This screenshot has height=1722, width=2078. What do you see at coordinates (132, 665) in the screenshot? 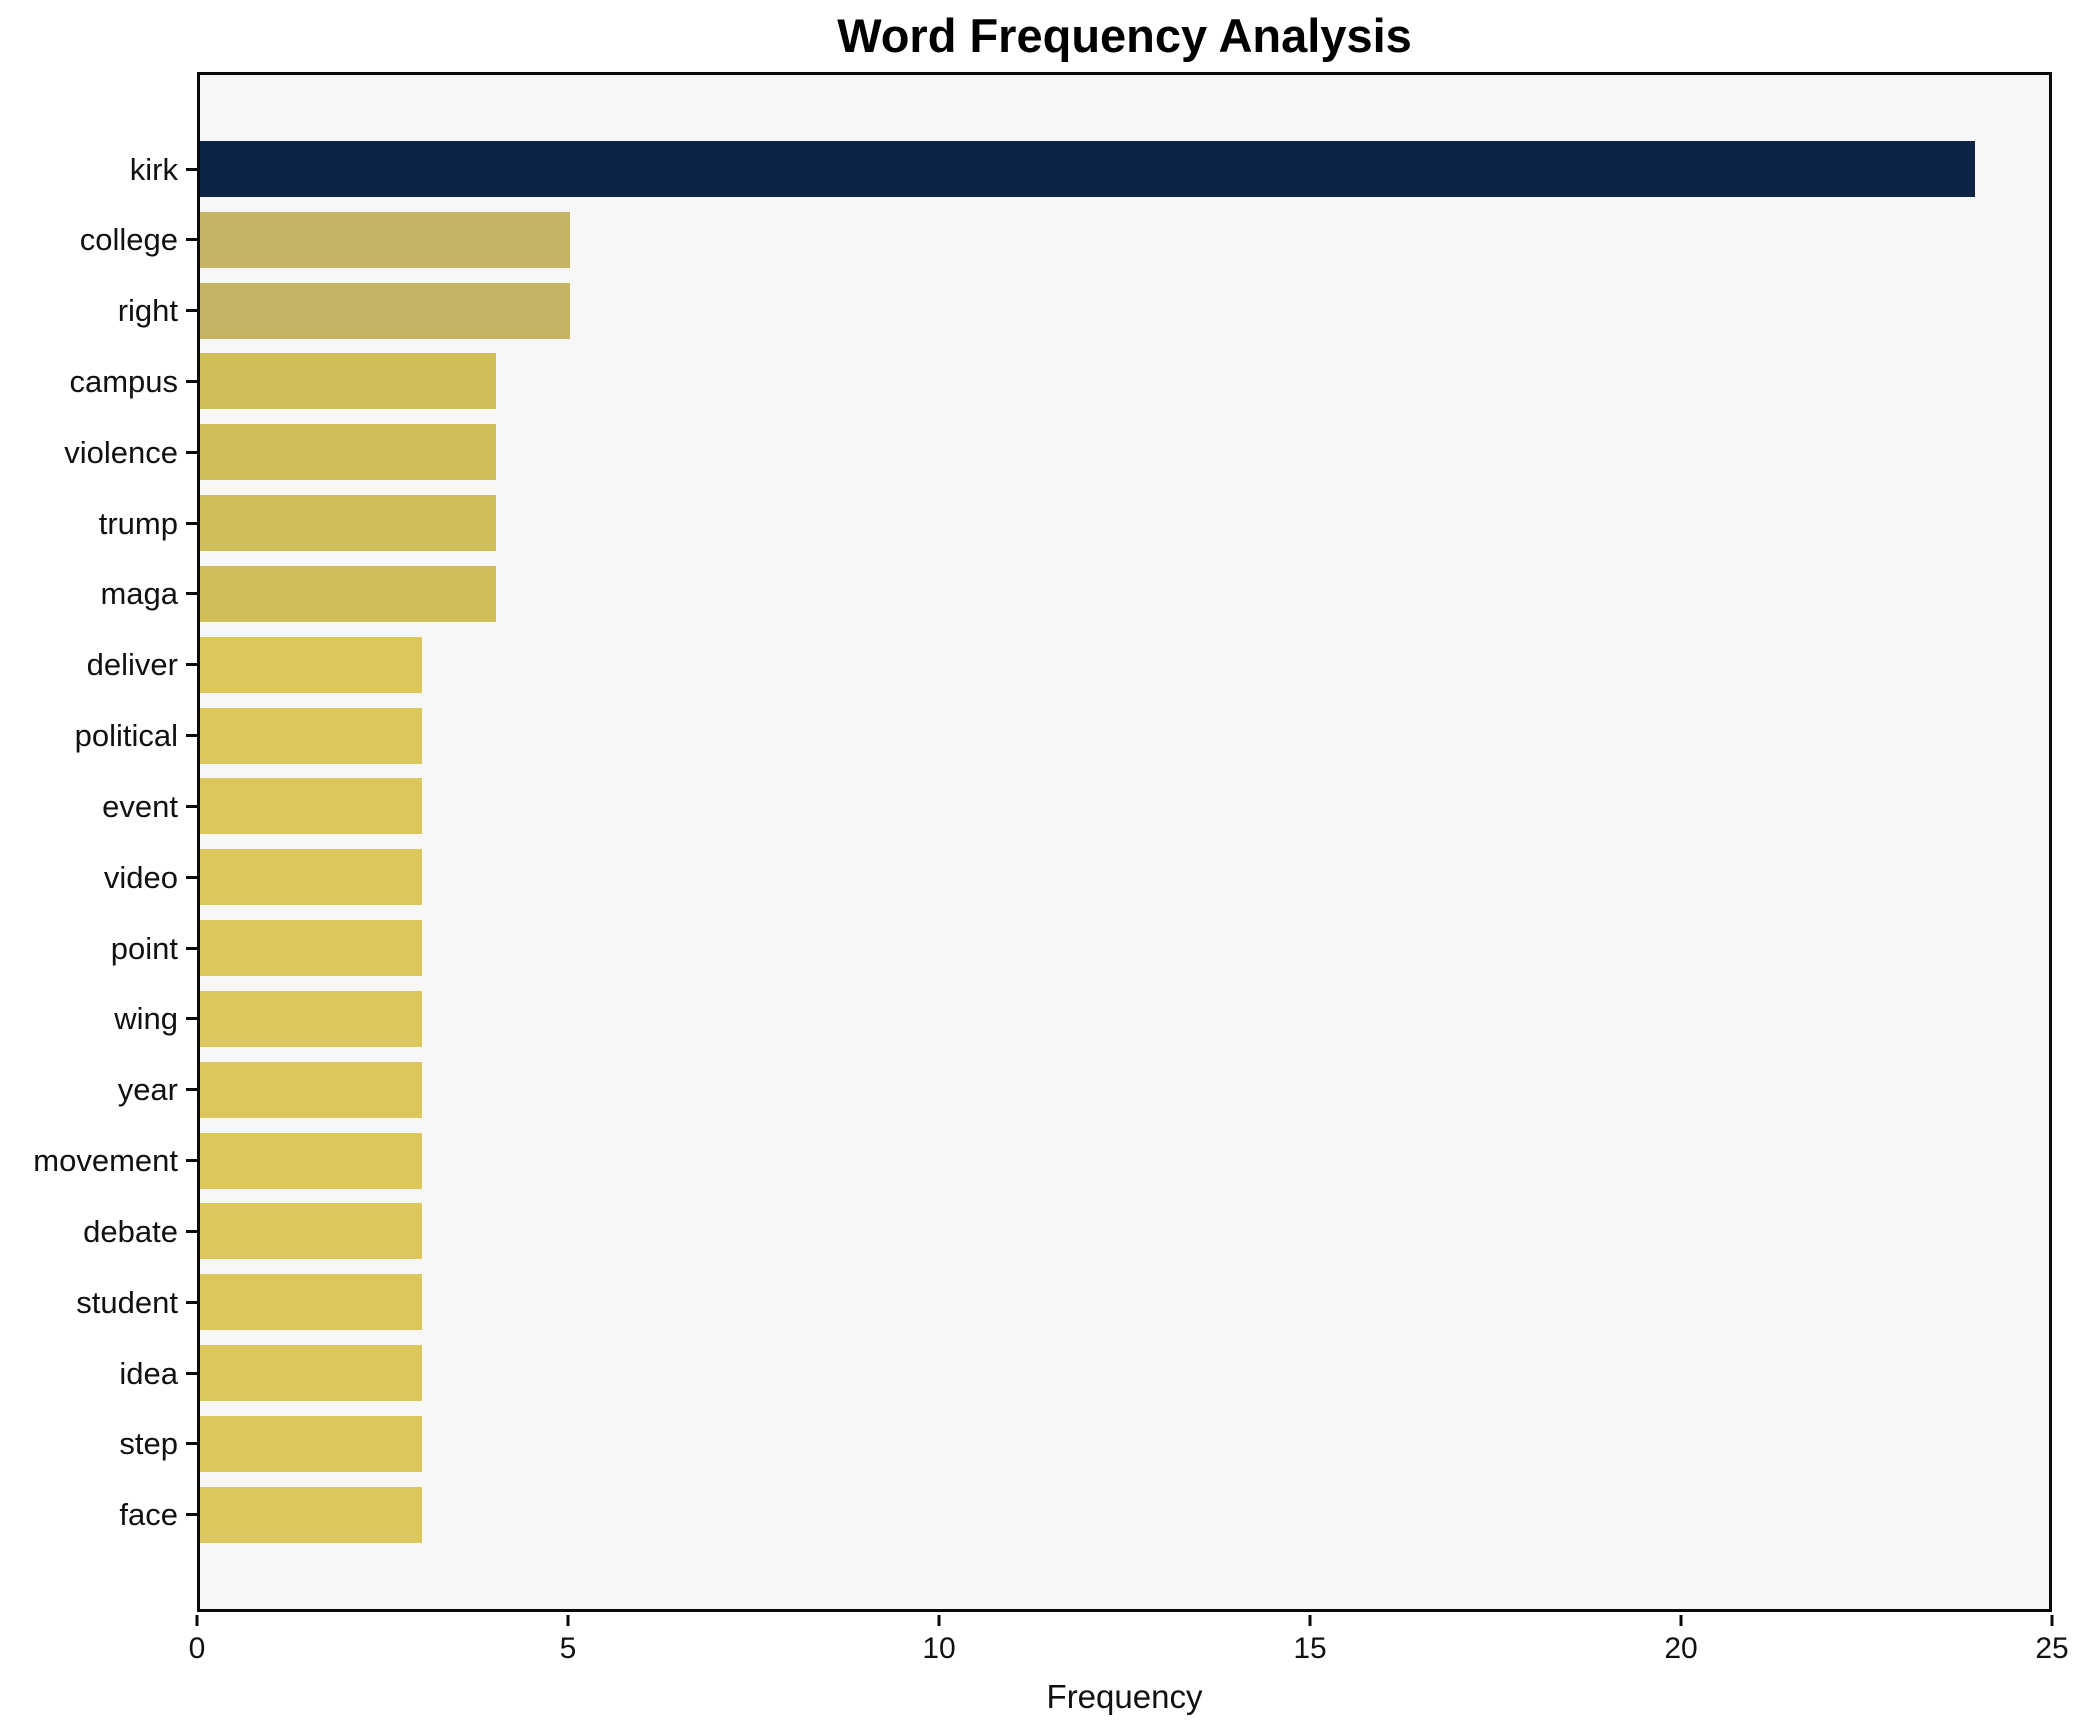
I see `y-tick-label: deliver` at bounding box center [132, 665].